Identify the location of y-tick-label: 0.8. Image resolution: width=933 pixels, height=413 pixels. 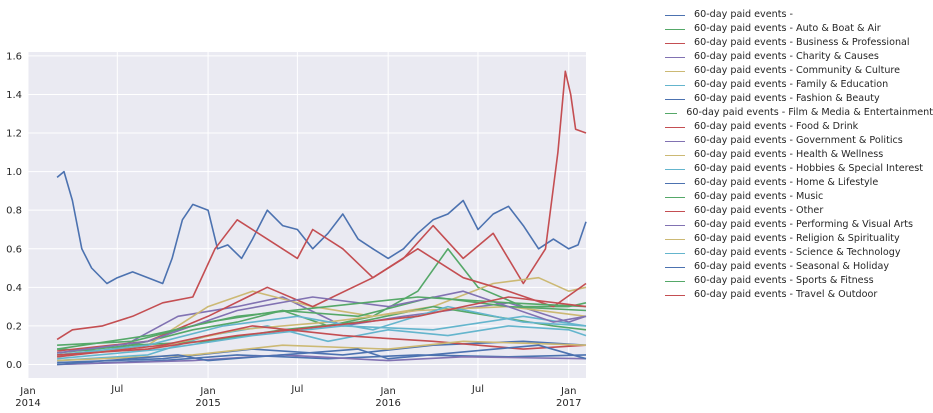
(14, 211).